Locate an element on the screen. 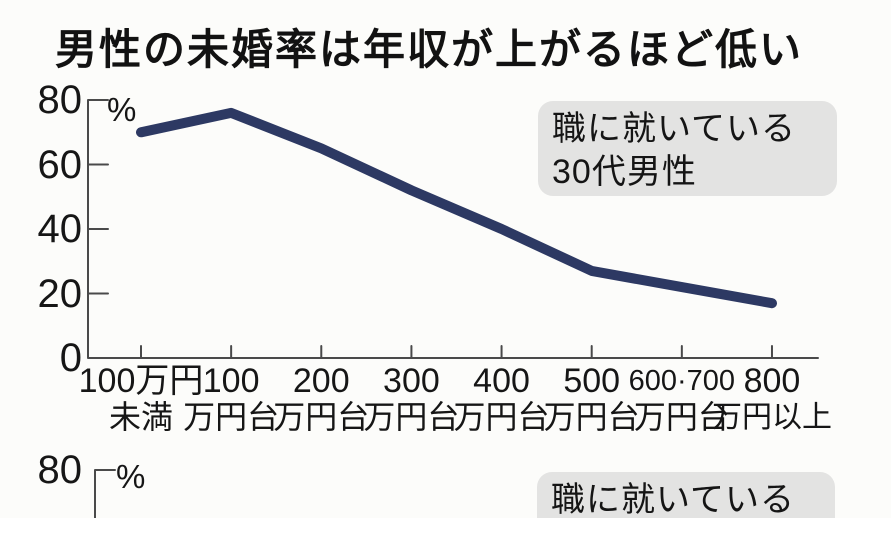 The width and height of the screenshot is (891, 539). chart2-y-tick-label: 80 is located at coordinates (60, 470).